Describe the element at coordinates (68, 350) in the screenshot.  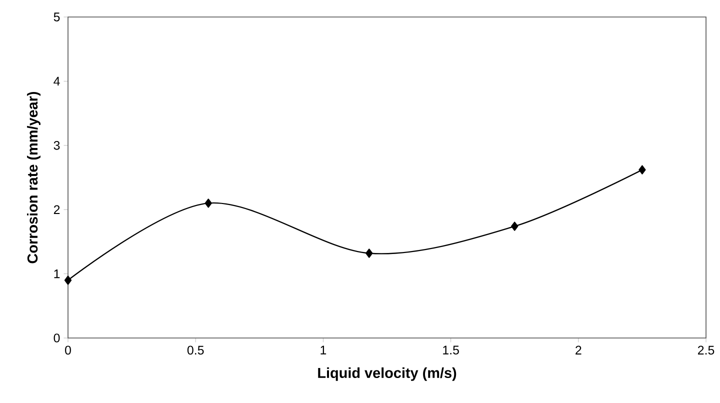
I see `x-tick-label: 0` at that location.